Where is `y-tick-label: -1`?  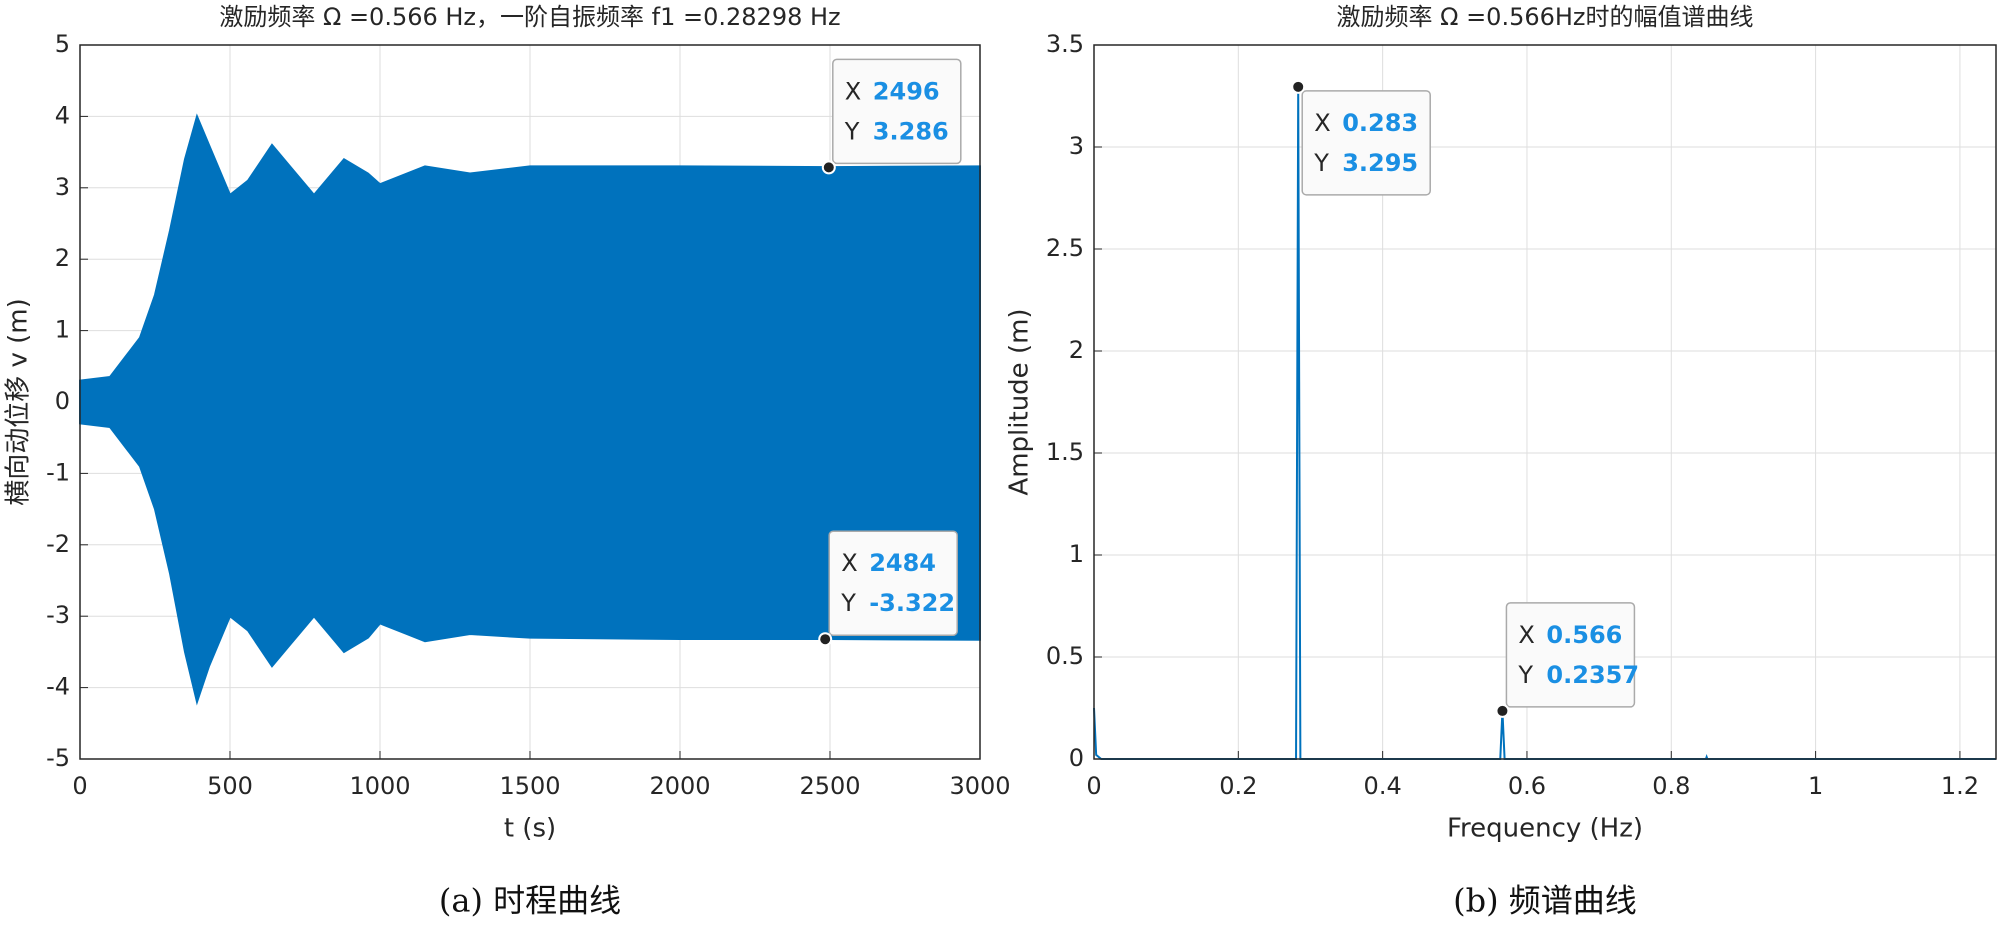 y-tick-label: -1 is located at coordinates (58, 472).